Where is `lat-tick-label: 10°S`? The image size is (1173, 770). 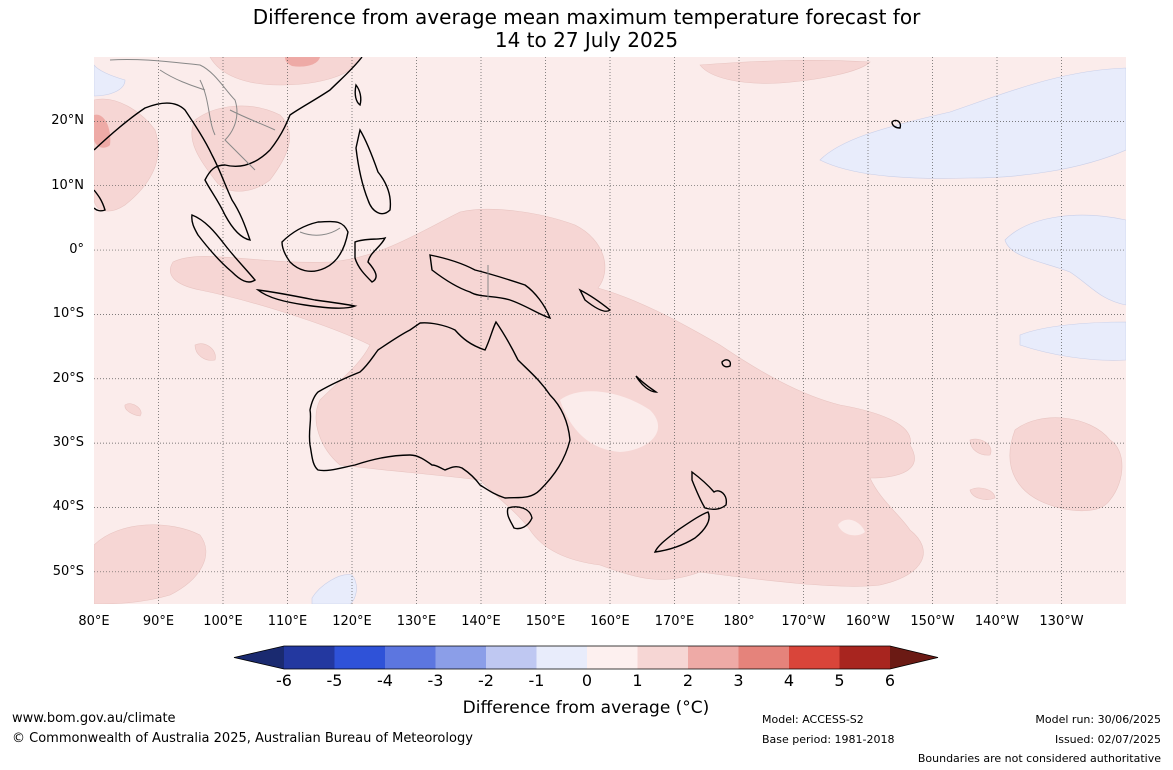
lat-tick-label: 10°S is located at coordinates (68, 314).